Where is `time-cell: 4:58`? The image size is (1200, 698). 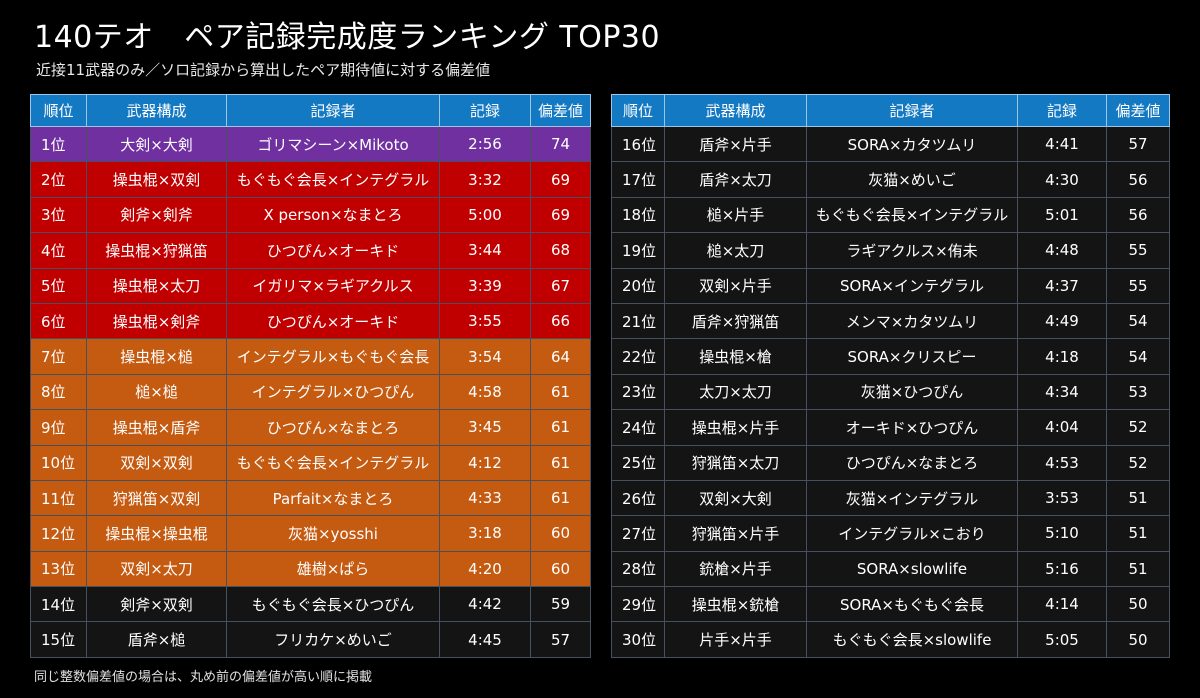
time-cell: 4:58 is located at coordinates (485, 392).